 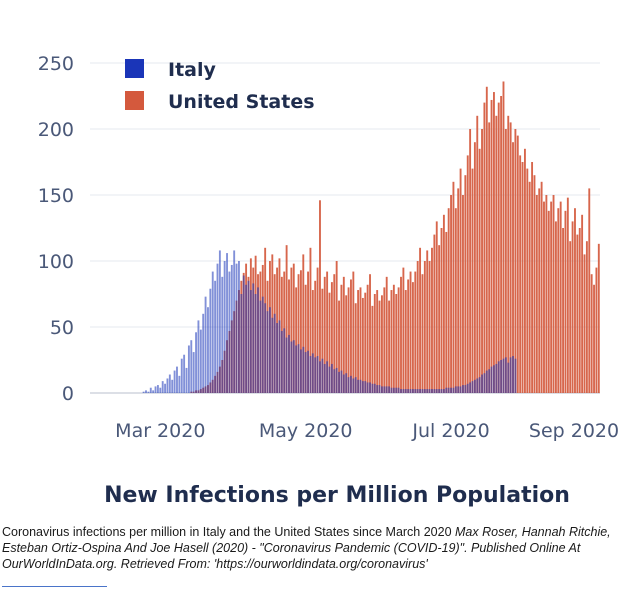 What do you see at coordinates (134, 68) in the screenshot?
I see `legend-swatch-italy` at bounding box center [134, 68].